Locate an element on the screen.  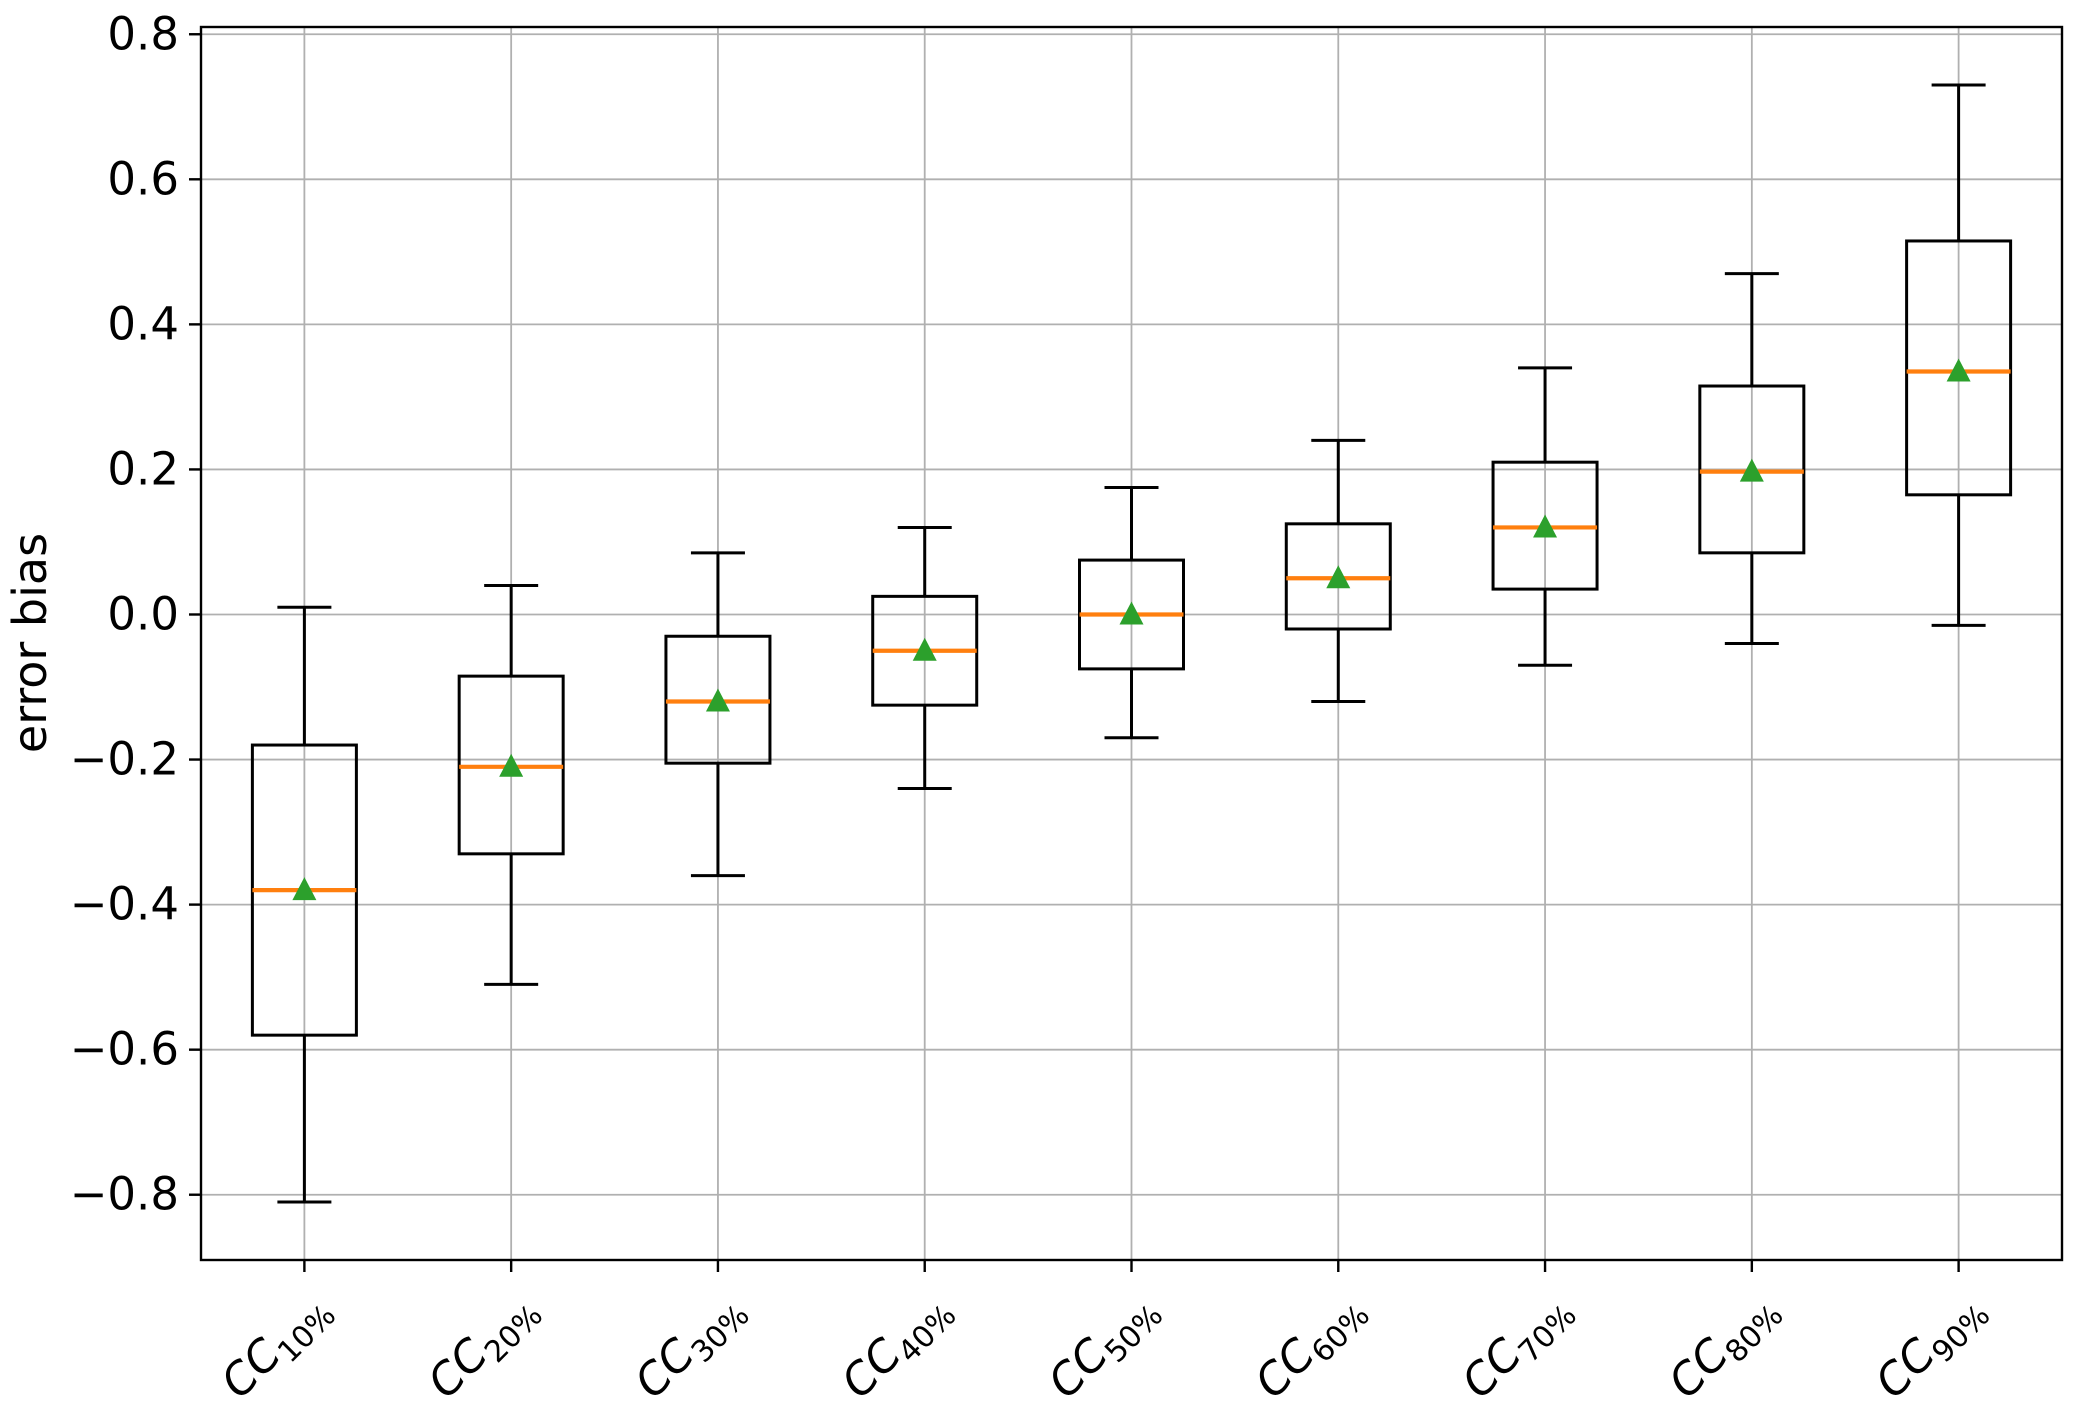
x-tick-label: CC10% is located at coordinates (277, 1348).